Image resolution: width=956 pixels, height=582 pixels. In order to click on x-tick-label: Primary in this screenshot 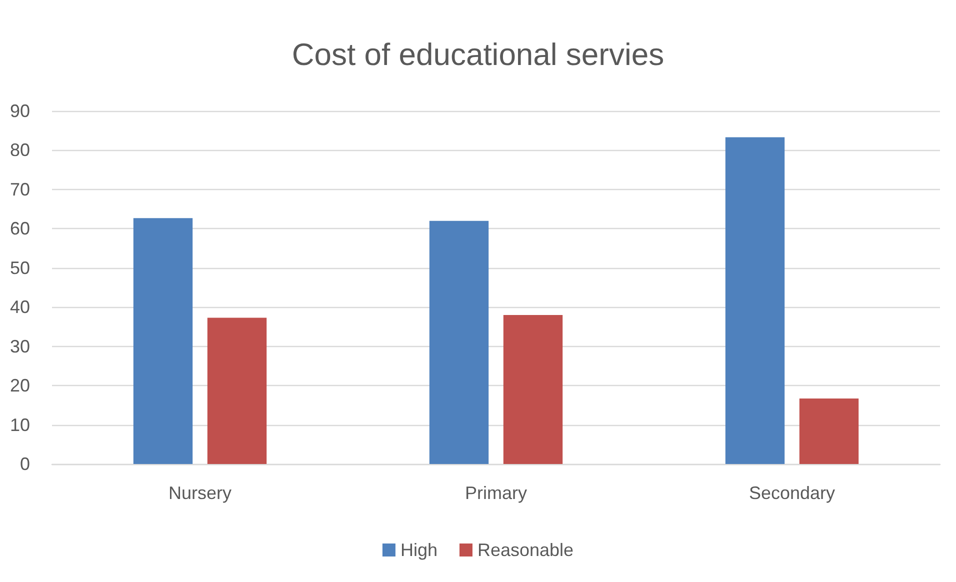, I will do `click(496, 493)`.